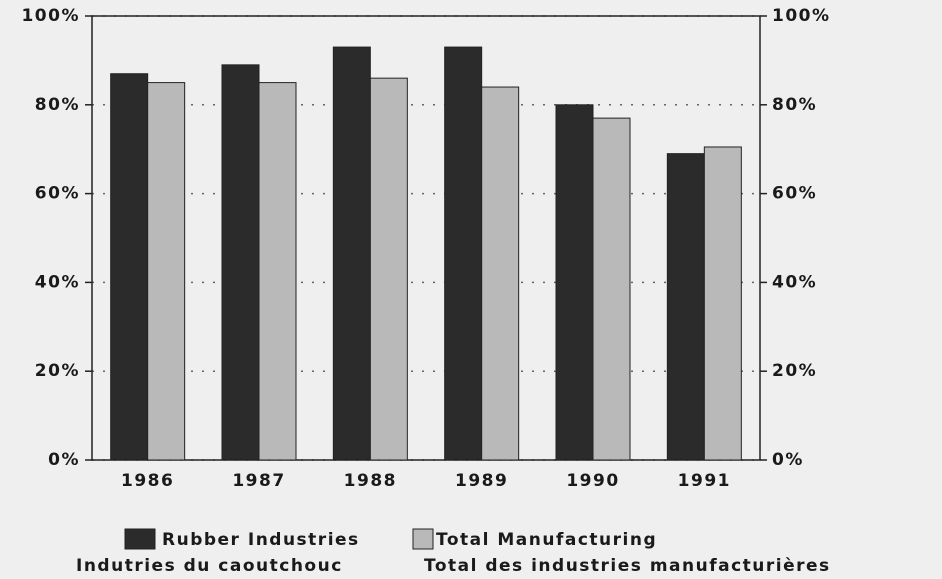 The width and height of the screenshot is (942, 579). Describe the element at coordinates (147, 481) in the screenshot. I see `x-tick-label: 1986` at that location.